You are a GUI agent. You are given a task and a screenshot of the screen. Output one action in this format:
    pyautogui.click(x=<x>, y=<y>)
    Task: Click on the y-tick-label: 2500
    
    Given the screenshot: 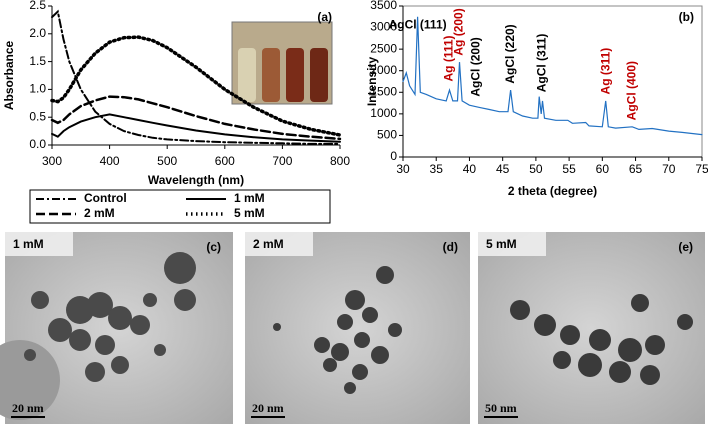 What is the action you would take?
    pyautogui.click(x=383, y=48)
    